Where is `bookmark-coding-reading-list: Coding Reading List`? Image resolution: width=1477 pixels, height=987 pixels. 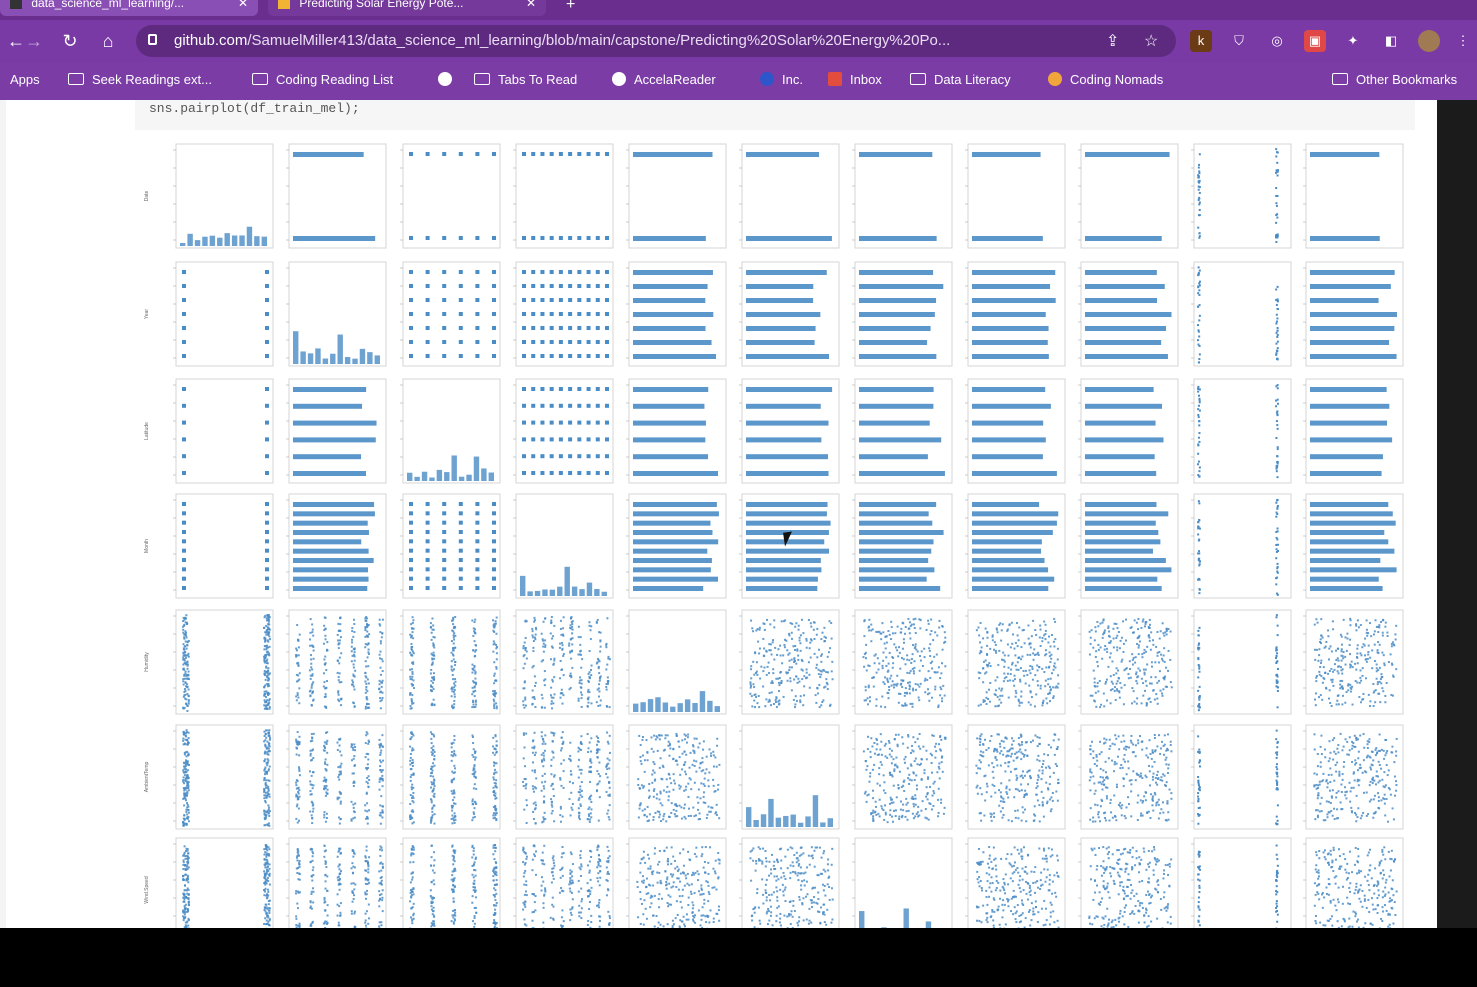
bookmark-coding-reading-list: Coding Reading List is located at coordinates (322, 79).